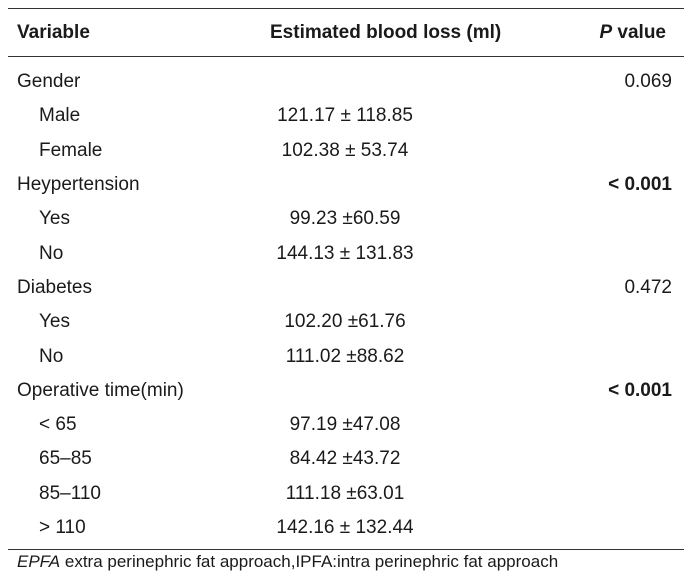  I want to click on table-row: Yes 102.20 ±61.76, so click(346, 322).